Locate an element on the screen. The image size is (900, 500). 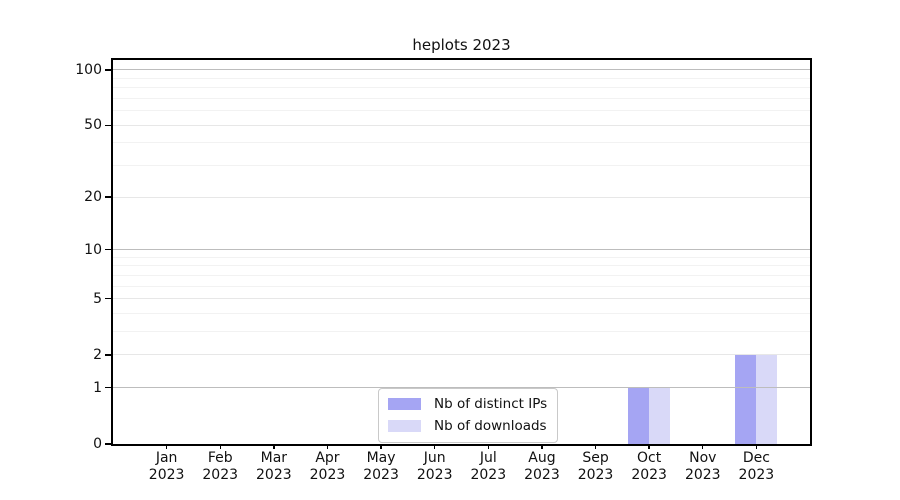
bar-downloads-dec is located at coordinates (767, 399).